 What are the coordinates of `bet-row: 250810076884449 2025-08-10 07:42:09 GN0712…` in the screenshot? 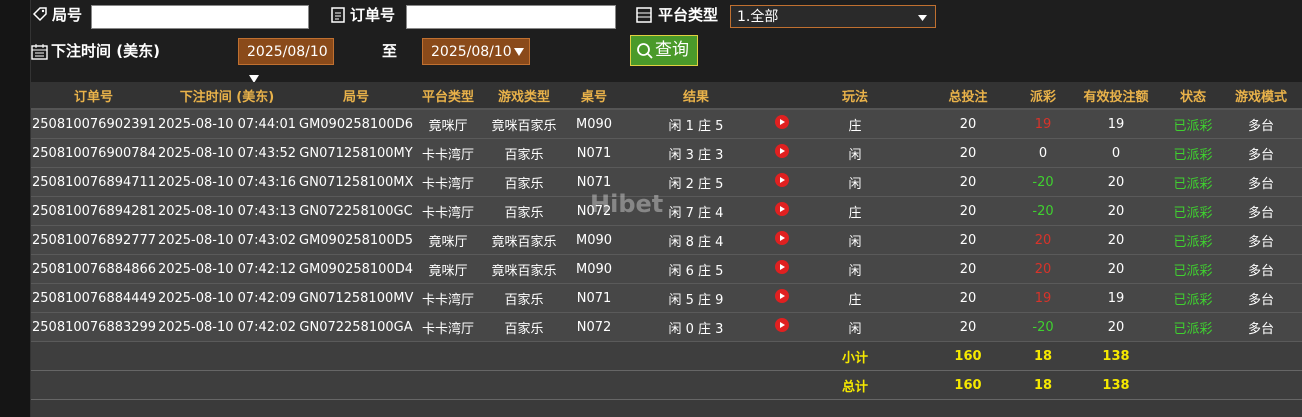 It's located at (666, 298).